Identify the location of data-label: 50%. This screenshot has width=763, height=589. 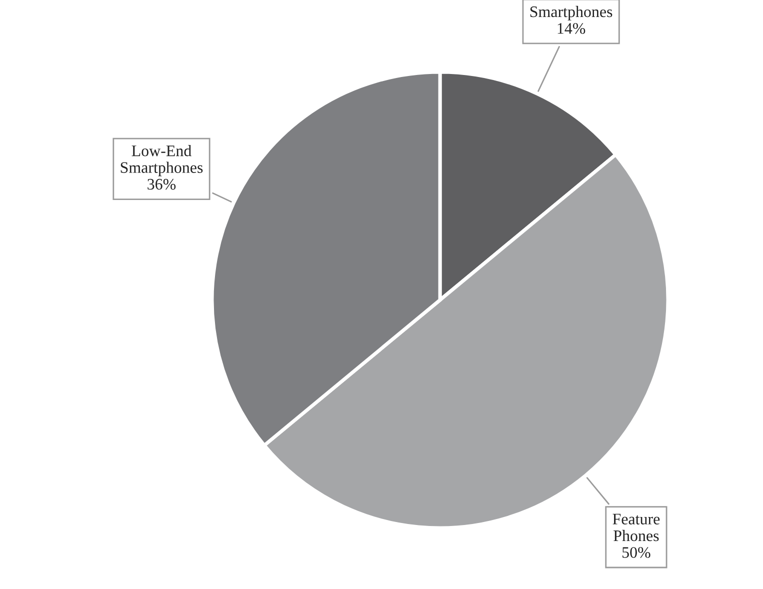
(636, 552).